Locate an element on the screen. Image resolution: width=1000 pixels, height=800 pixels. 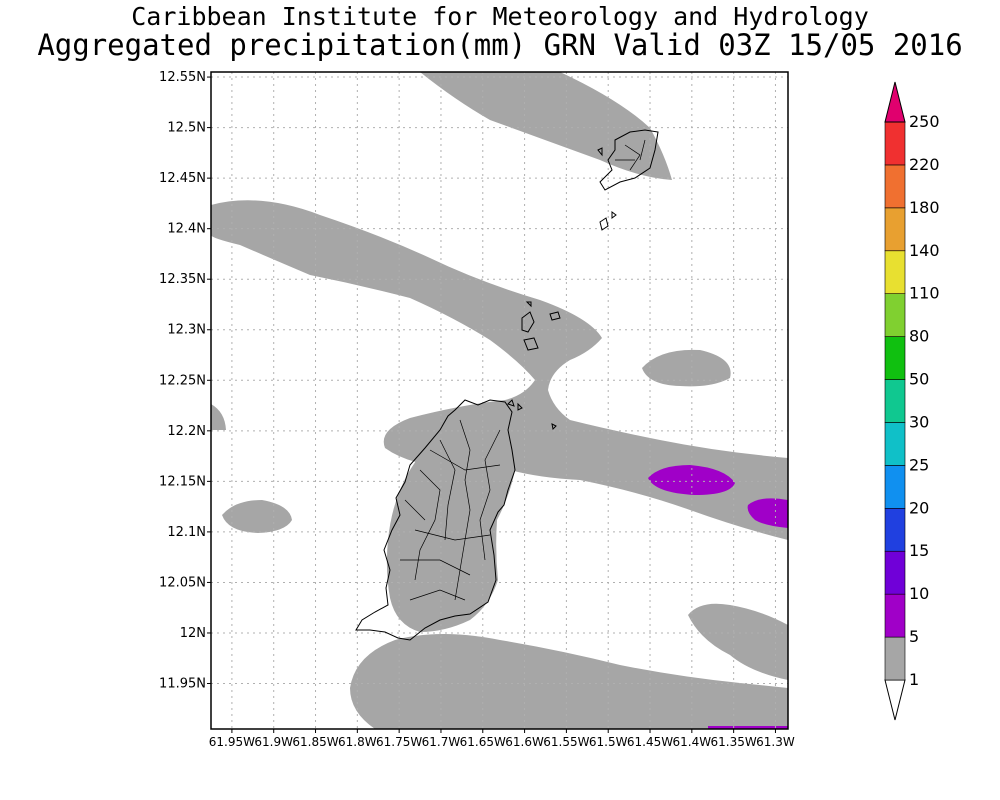
lon-label: 61.3W is located at coordinates (775, 742).